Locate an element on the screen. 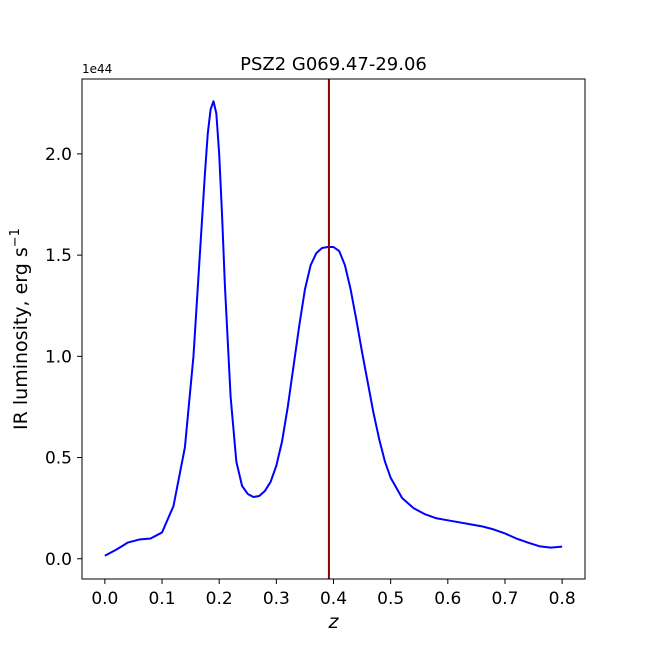 The width and height of the screenshot is (650, 650). x-tick-label: 0.4 is located at coordinates (333, 599).